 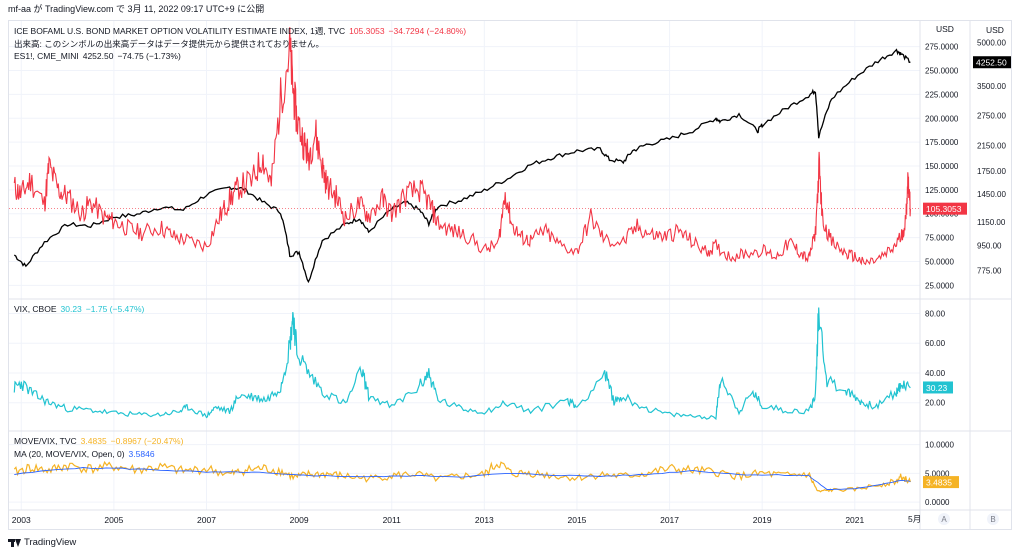 What do you see at coordinates (935, 373) in the screenshot?
I see `y-tick-vix: 40.00` at bounding box center [935, 373].